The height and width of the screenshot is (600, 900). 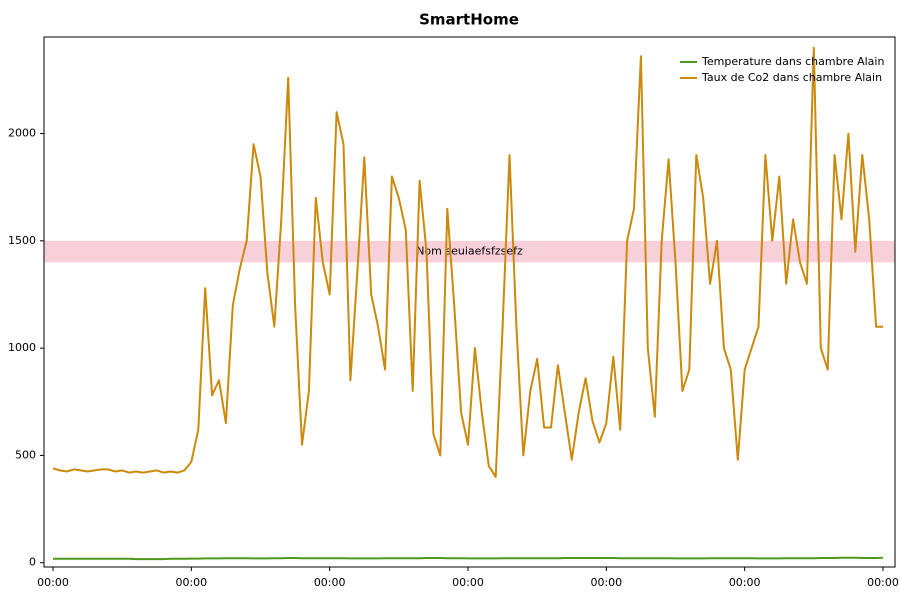 I want to click on legend-label: Taux de Co2 dans chambre Alain, so click(x=791, y=77).